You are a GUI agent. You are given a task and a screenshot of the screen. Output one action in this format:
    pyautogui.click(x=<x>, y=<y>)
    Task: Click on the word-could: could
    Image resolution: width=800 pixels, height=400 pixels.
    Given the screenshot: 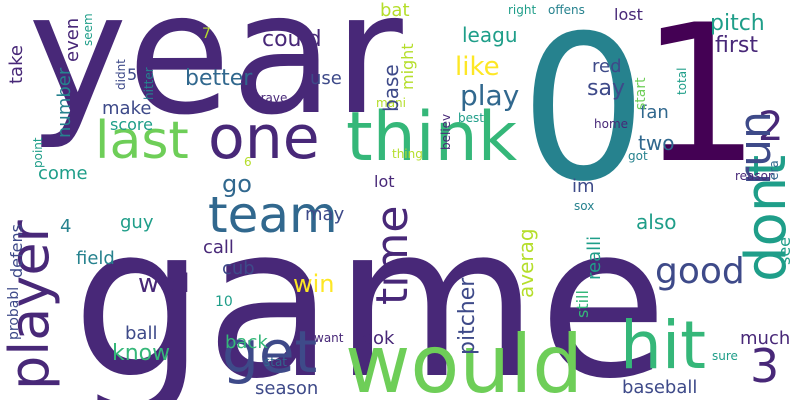 What is the action you would take?
    pyautogui.click(x=292, y=39)
    